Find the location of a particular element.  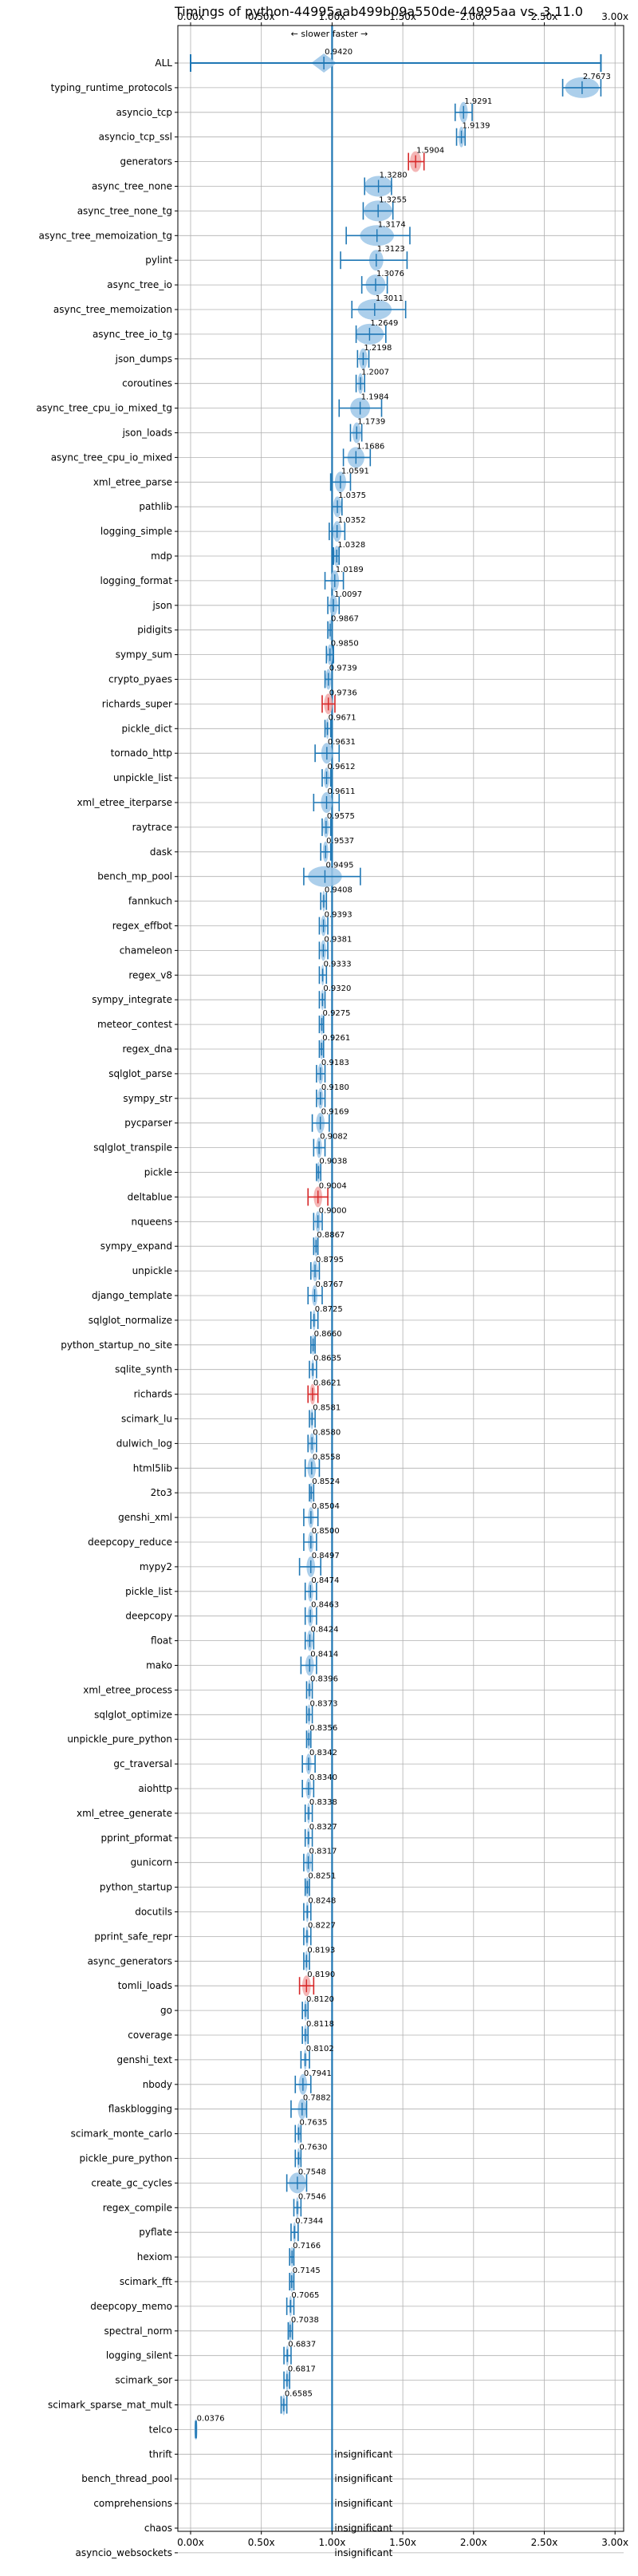

benchmark-label: async_tree_none_tg is located at coordinates (125, 210).